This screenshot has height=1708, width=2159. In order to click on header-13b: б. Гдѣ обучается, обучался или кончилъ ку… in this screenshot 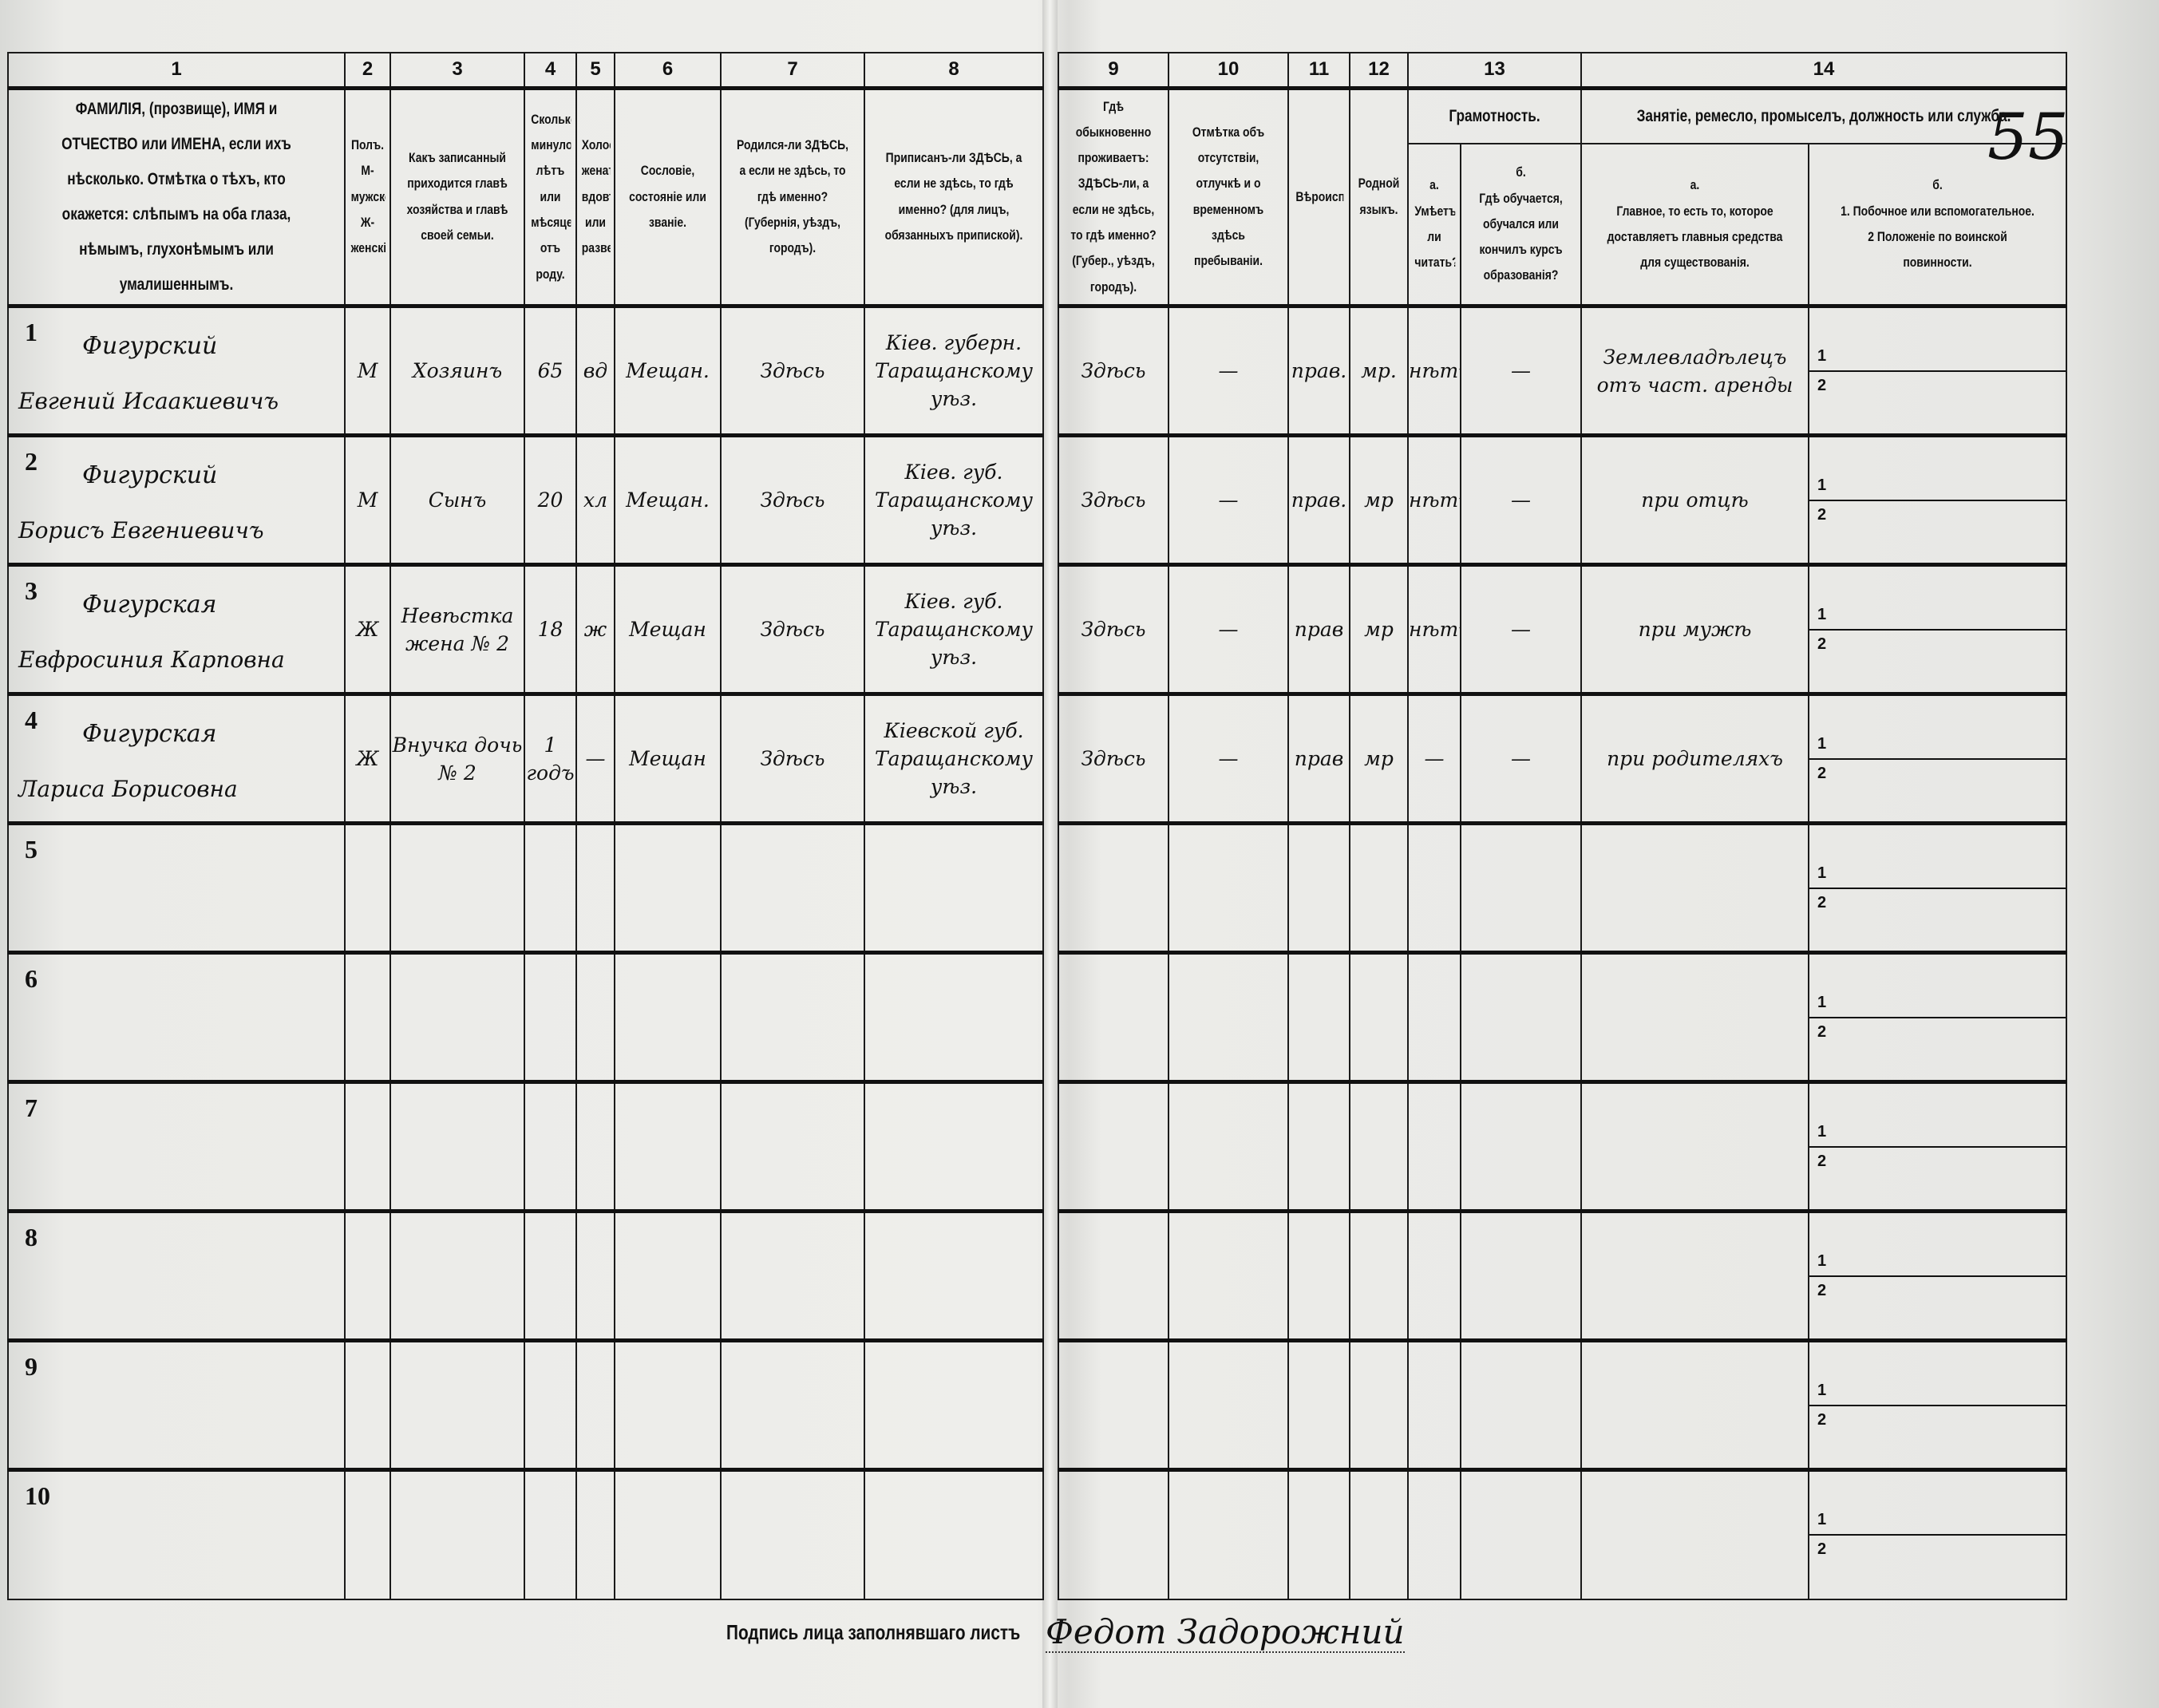, I will do `click(1521, 225)`.